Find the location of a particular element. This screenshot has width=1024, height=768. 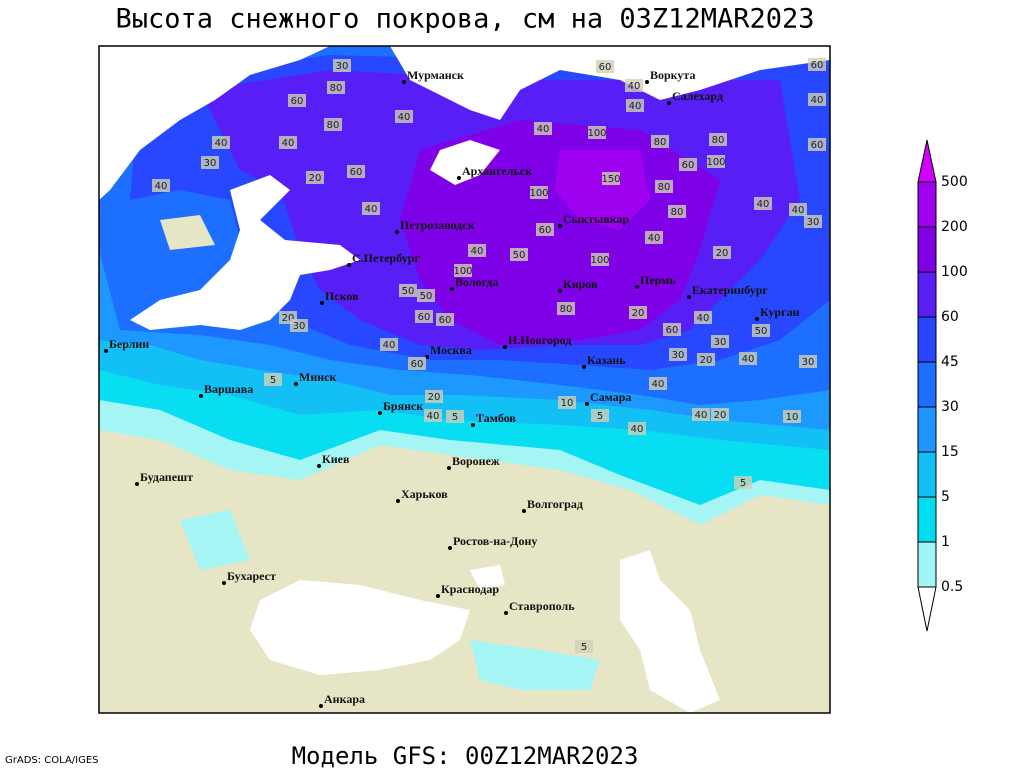

city-label: Псков is located at coordinates (342, 296).